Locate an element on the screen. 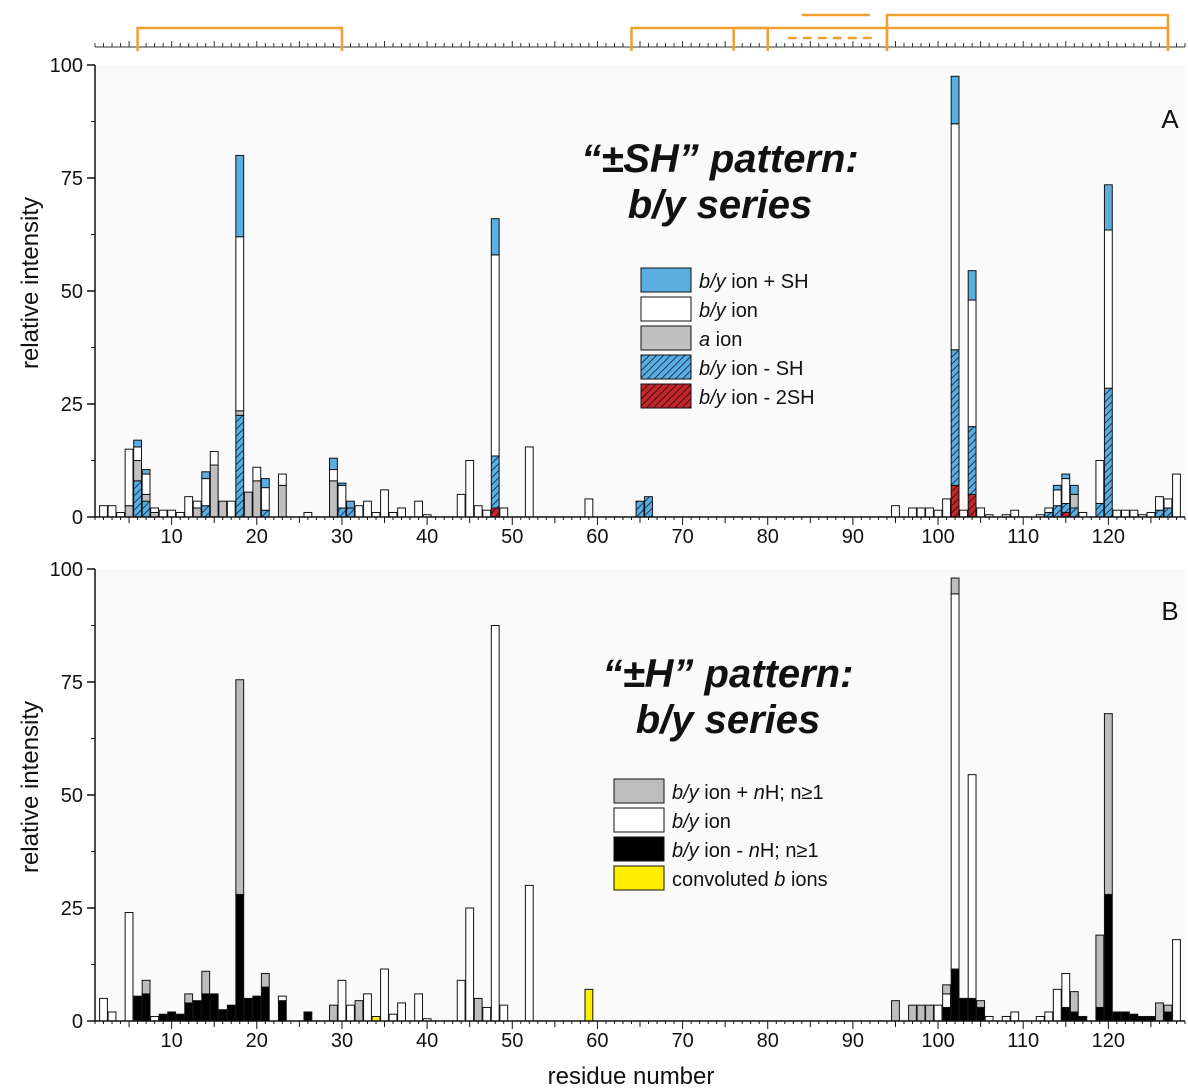 This screenshot has width=1188, height=1091. bar-b-59-convoluted is located at coordinates (589, 1005).